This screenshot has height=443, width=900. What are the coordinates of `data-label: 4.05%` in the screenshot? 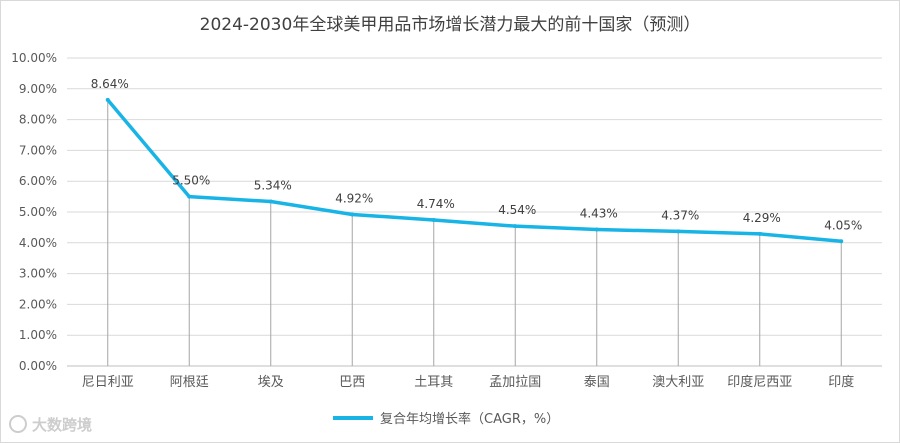 It's located at (843, 225).